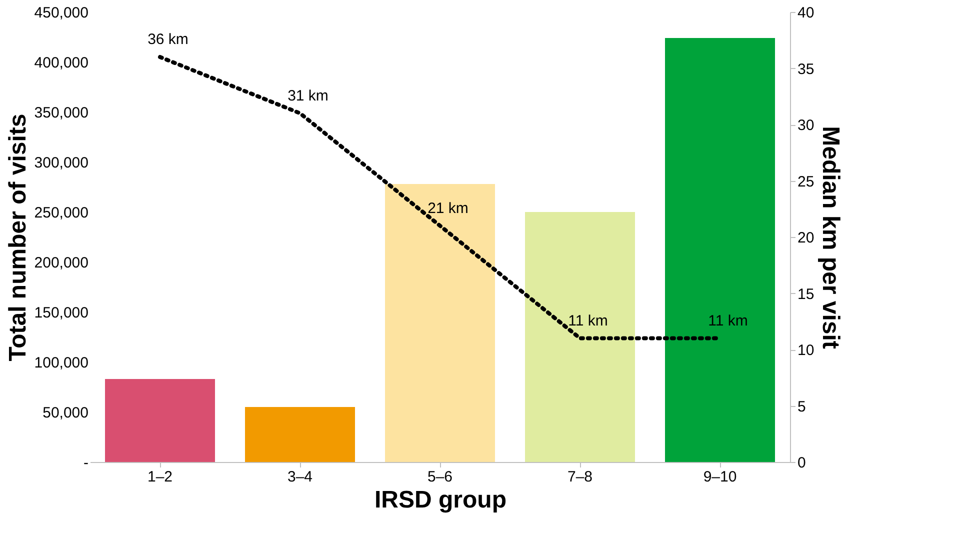 The width and height of the screenshot is (953, 558). I want to click on y-tick-label: 150,000, so click(61, 313).